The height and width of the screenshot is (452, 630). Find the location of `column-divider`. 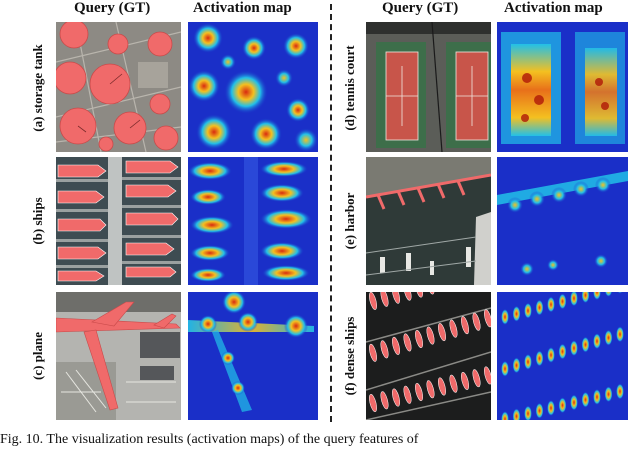

column-divider is located at coordinates (331, 213).